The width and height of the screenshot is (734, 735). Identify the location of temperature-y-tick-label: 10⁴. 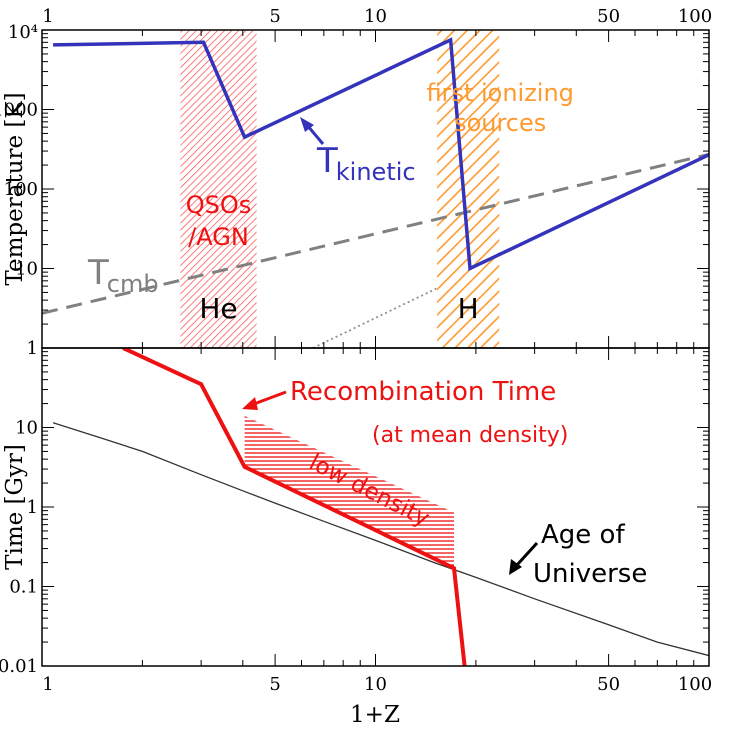
(23, 32).